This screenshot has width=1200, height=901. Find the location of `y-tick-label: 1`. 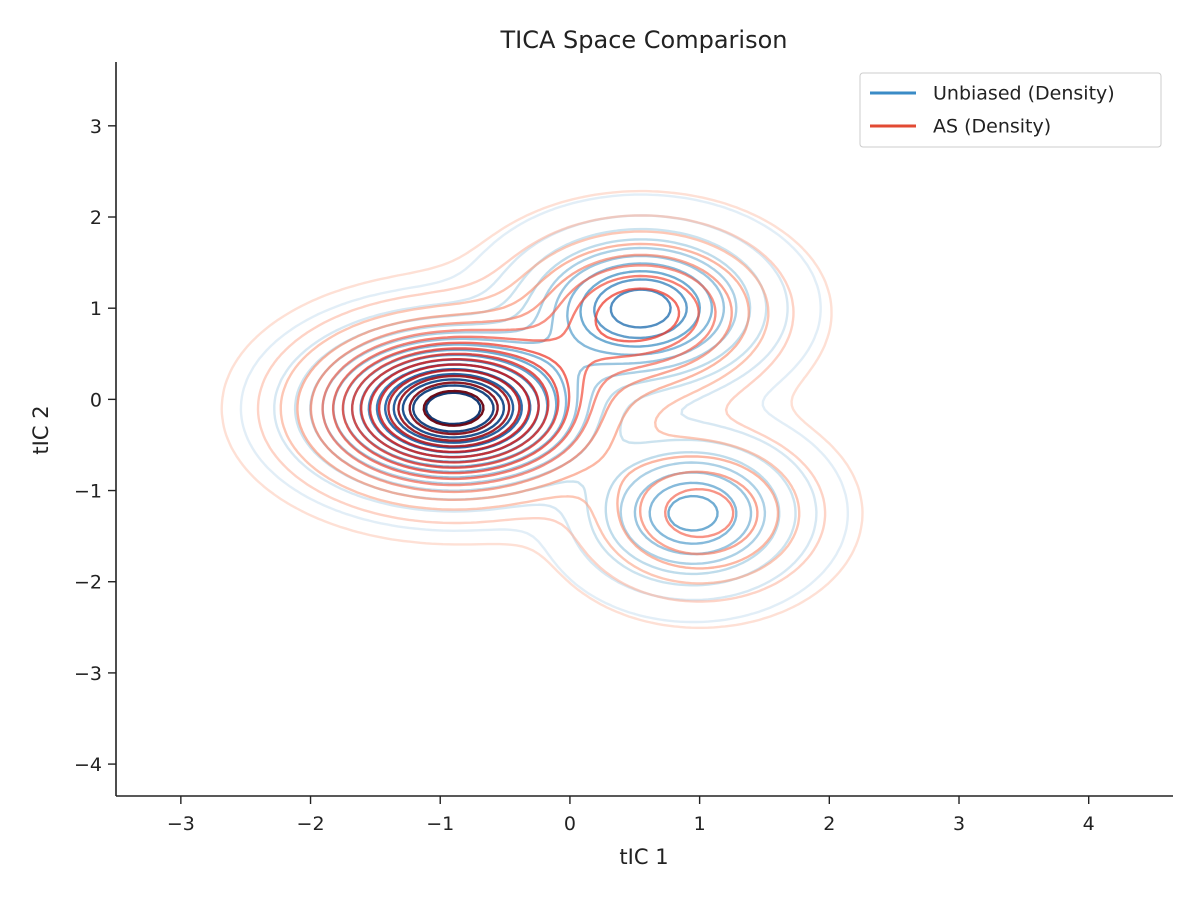

y-tick-label: 1 is located at coordinates (96, 309).